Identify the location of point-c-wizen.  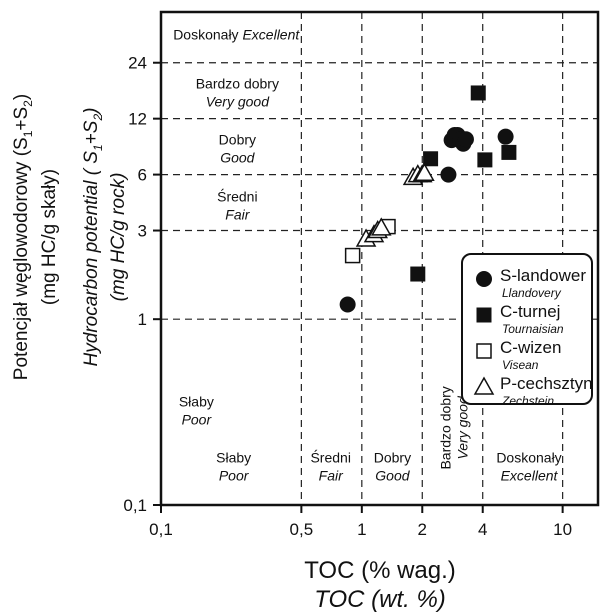
(352, 255).